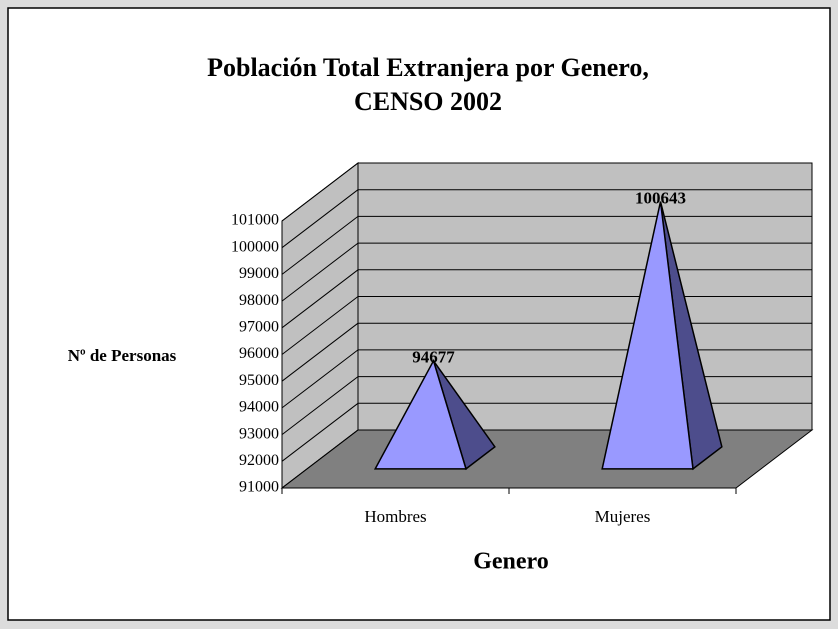  I want to click on x-tick-label: Mujeres, so click(623, 516).